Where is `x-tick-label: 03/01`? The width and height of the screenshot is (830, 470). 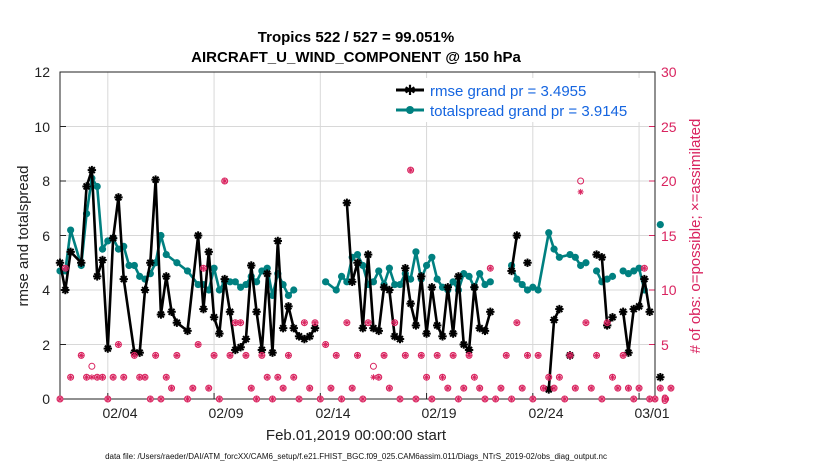 x-tick-label: 03/01 is located at coordinates (651, 413).